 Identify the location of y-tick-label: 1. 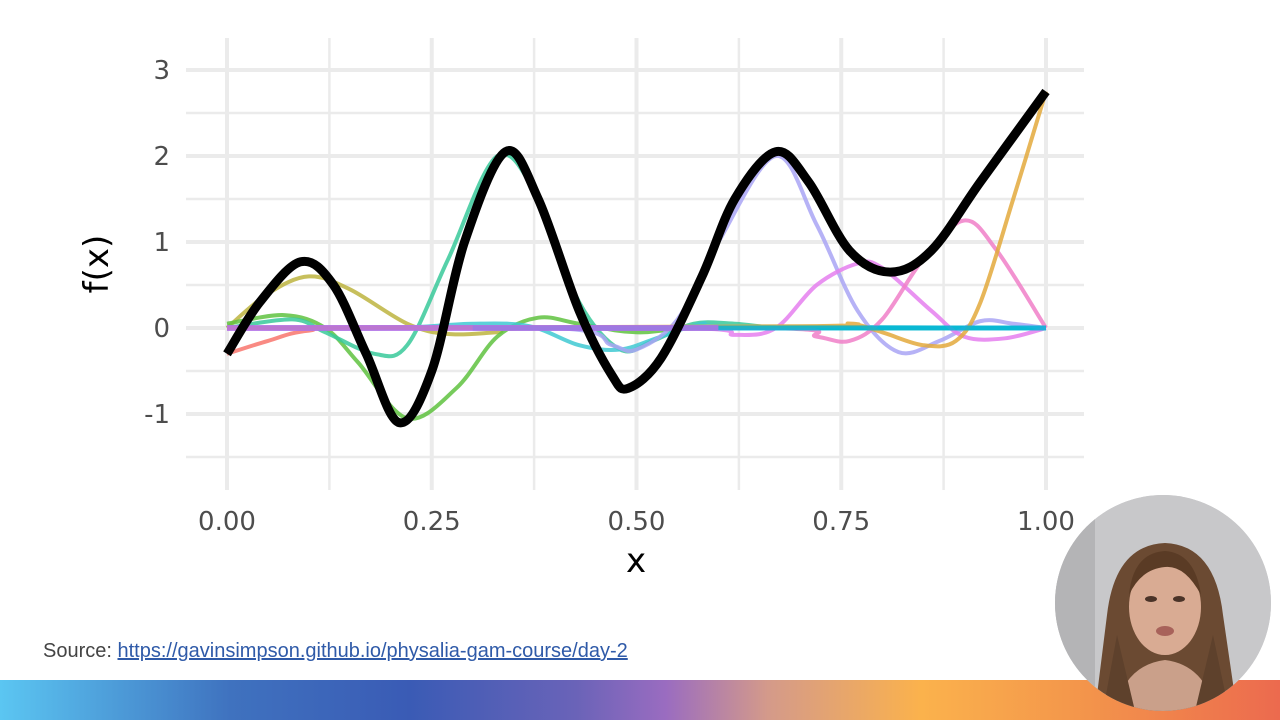
(161, 243).